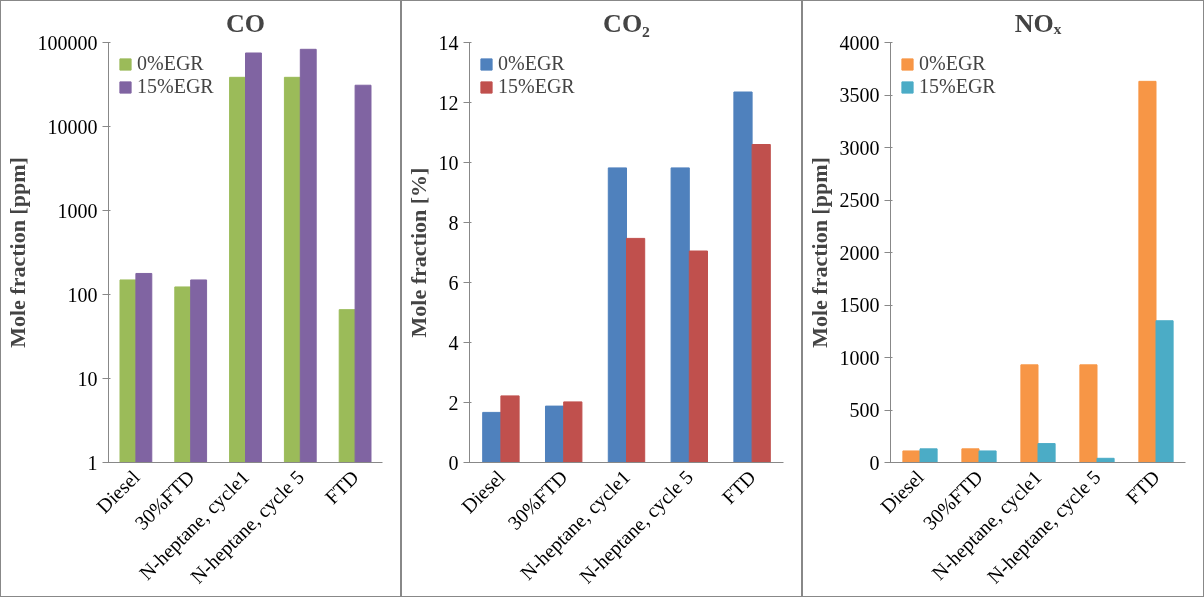 The image size is (1204, 597). Describe the element at coordinates (245, 23) in the screenshot. I see `chart-title: CO` at that location.